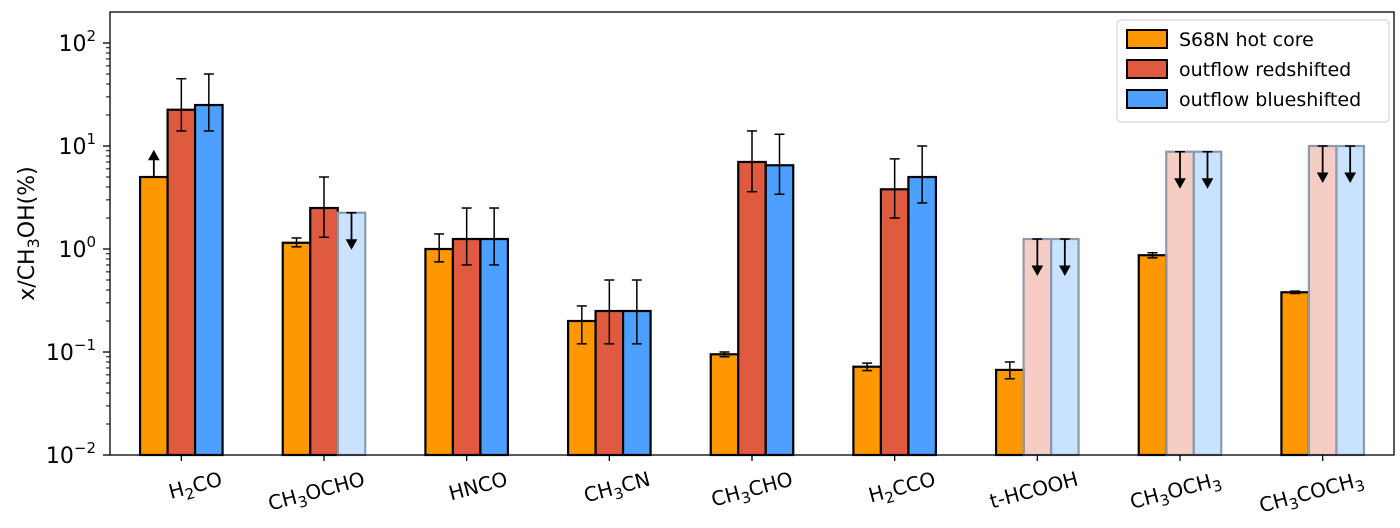 The image size is (1400, 528). Describe the element at coordinates (1064, 271) in the screenshot. I see `upper-limit-arrow-t-HCOOH-2-head` at that location.